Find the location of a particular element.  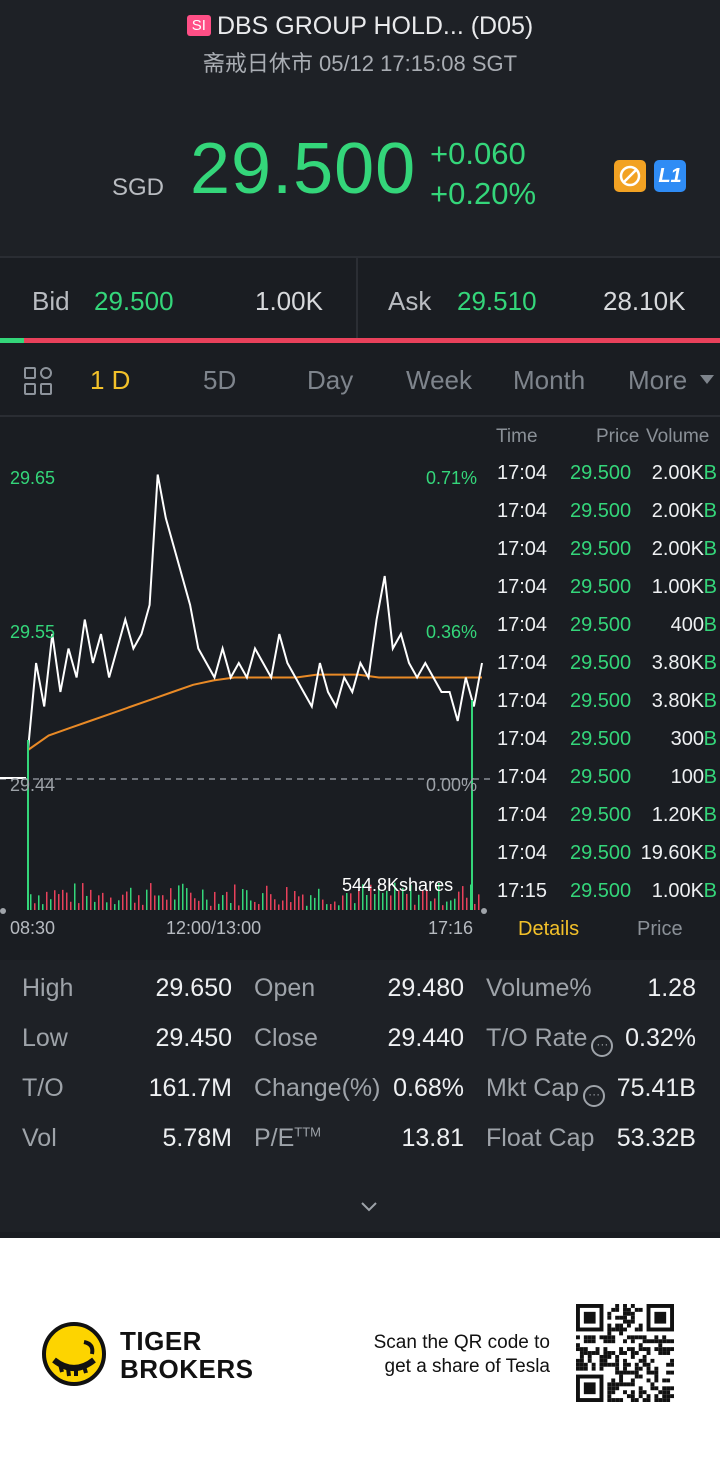

trade-row: 17:04 29.500 100 B is located at coordinates (605, 785).